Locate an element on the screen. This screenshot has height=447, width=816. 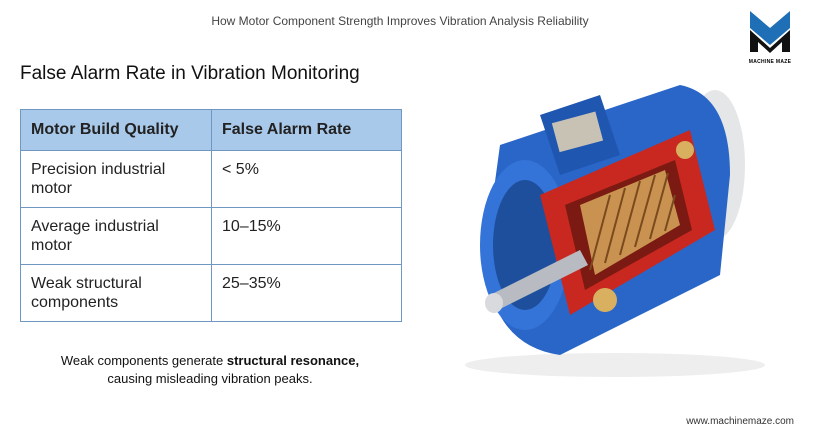
section-title: False Alarm Rate in Vibration Monitoring is located at coordinates (190, 73).